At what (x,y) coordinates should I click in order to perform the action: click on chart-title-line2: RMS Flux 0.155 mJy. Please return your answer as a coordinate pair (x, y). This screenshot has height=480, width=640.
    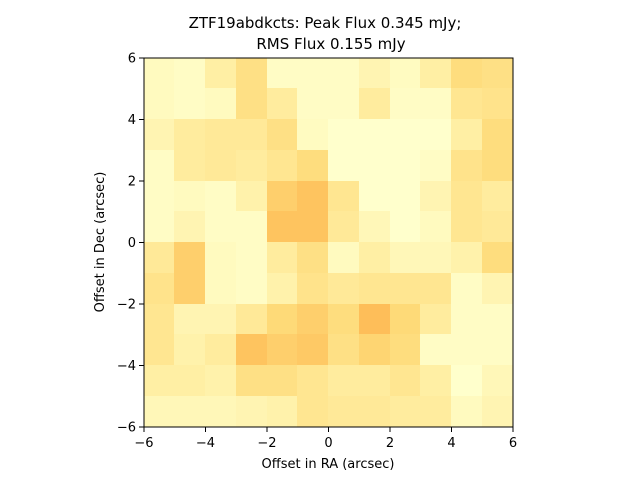
    Looking at the image, I should click on (330, 44).